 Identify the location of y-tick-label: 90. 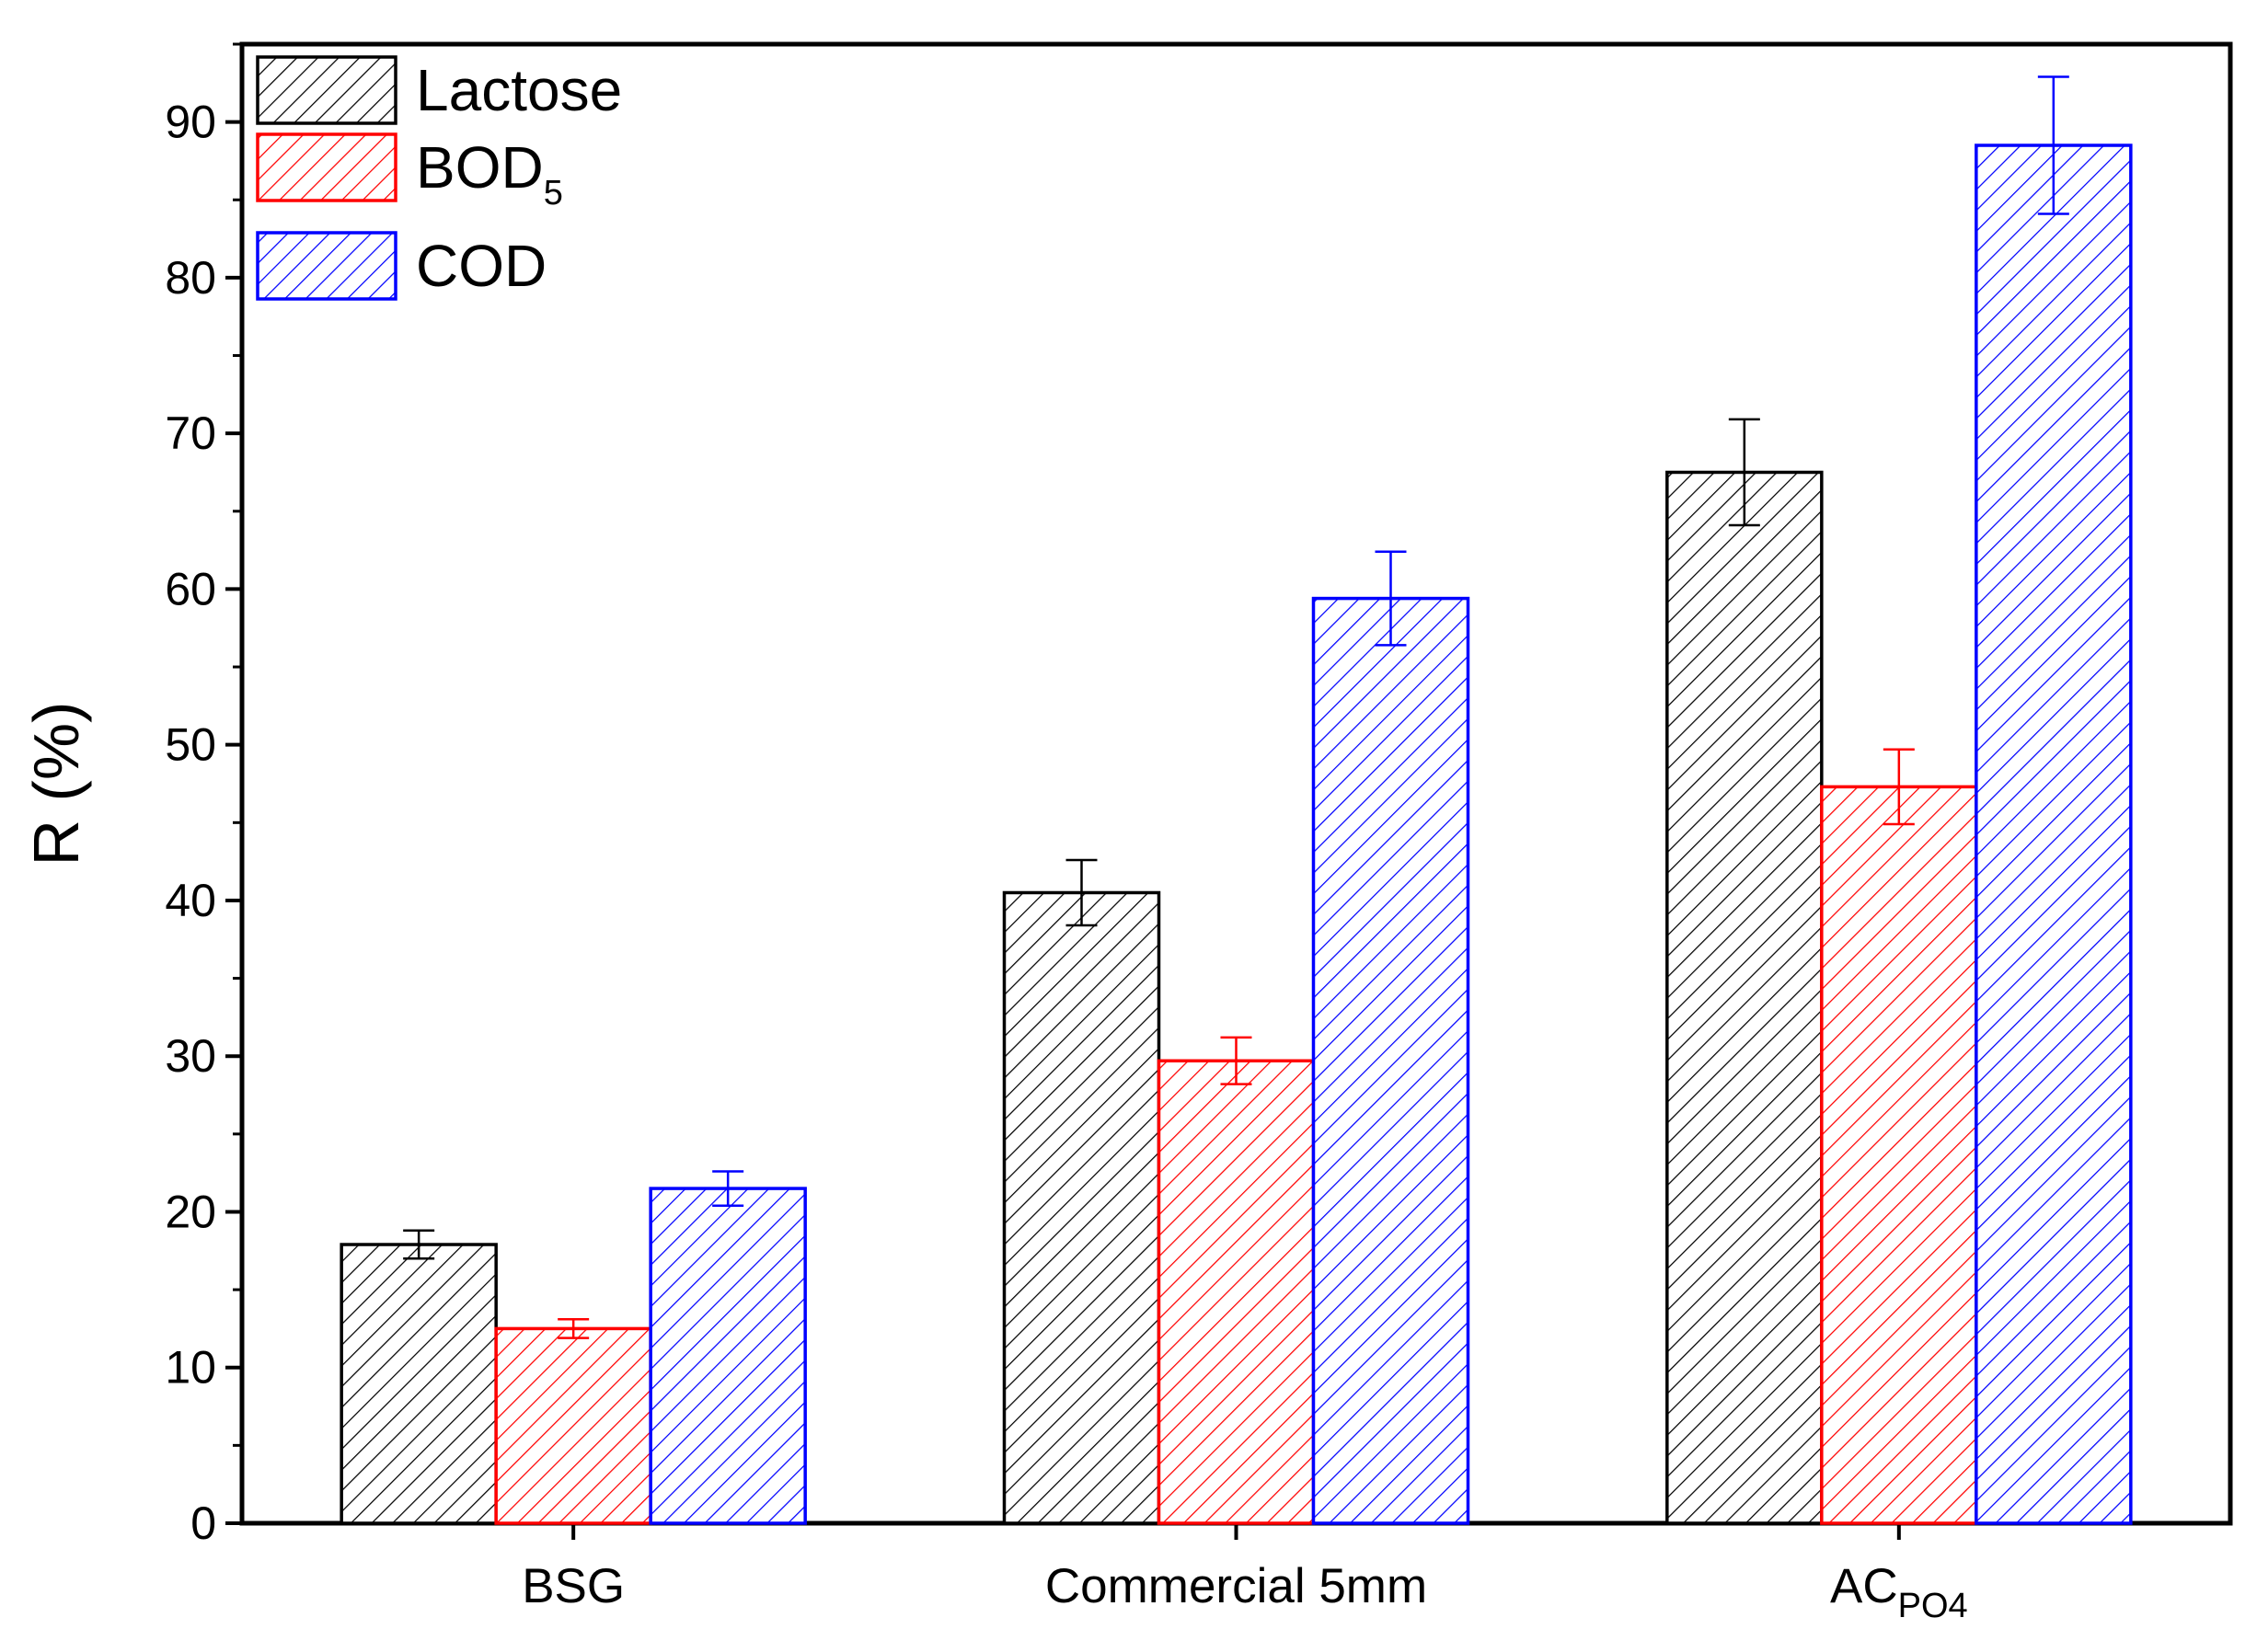
(190, 122).